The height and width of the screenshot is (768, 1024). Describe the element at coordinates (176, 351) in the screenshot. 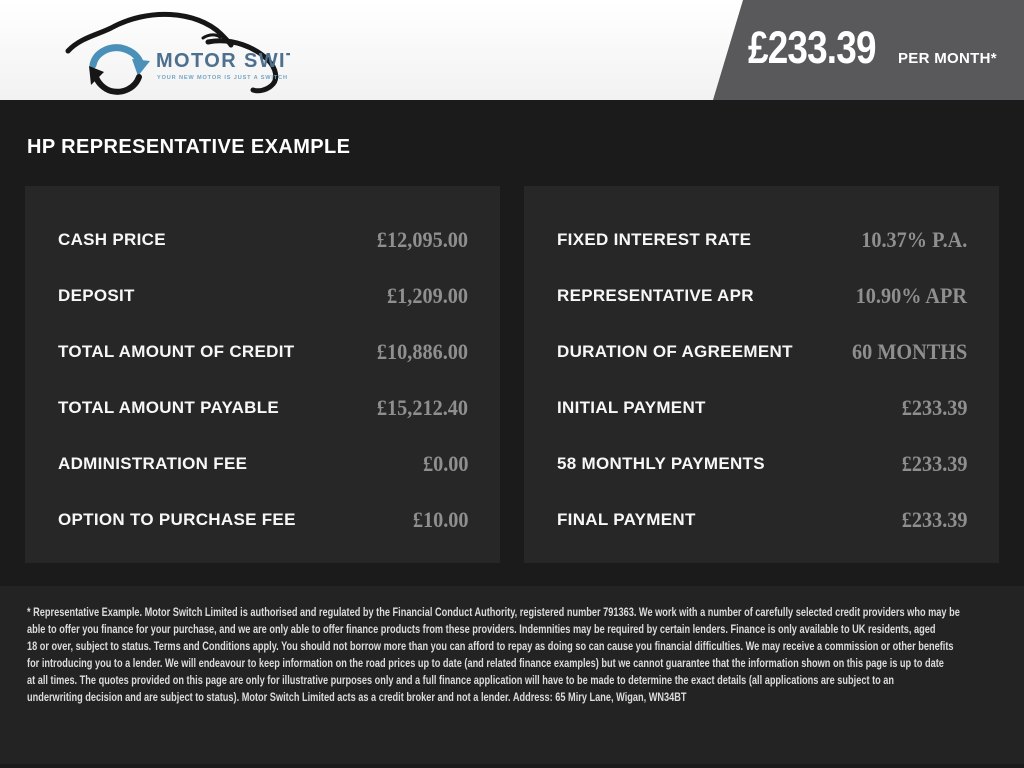

I see `finance-label: TOTAL AMOUNT OF CREDIT` at that location.